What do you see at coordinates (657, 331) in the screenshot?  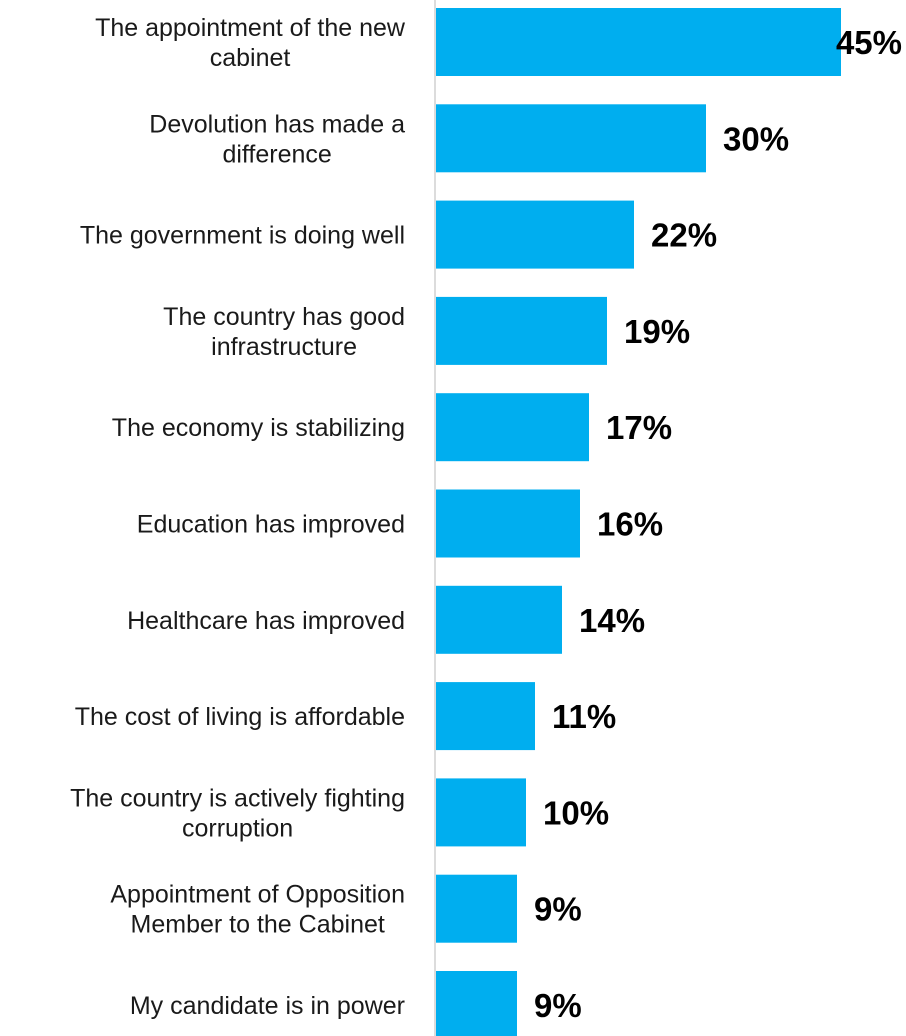 I see `value-label-4: 19%` at bounding box center [657, 331].